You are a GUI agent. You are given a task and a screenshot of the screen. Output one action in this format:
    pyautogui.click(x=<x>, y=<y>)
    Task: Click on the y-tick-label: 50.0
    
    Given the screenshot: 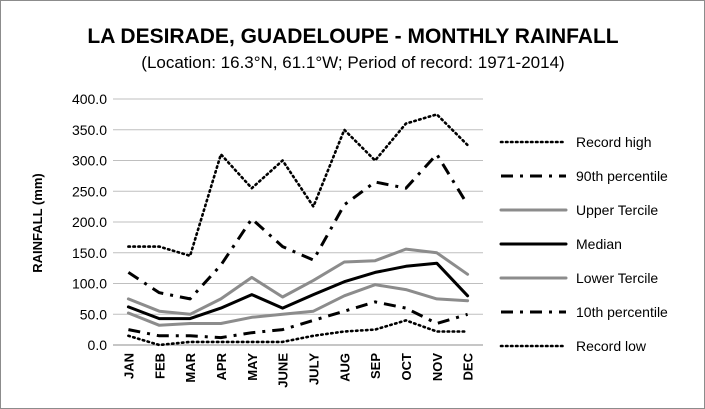 What is the action you would take?
    pyautogui.click(x=93, y=314)
    